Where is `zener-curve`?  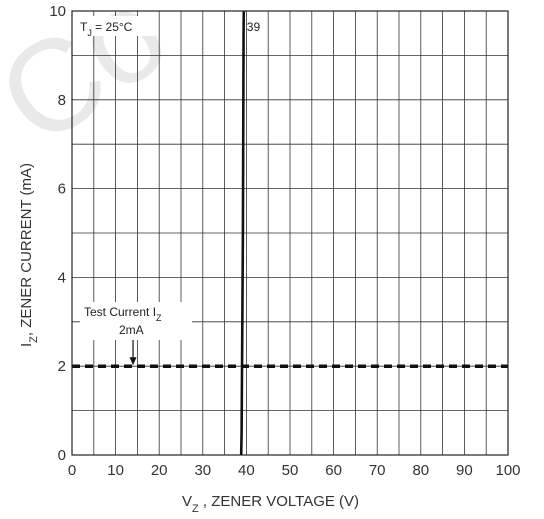 zener-curve is located at coordinates (242, 233).